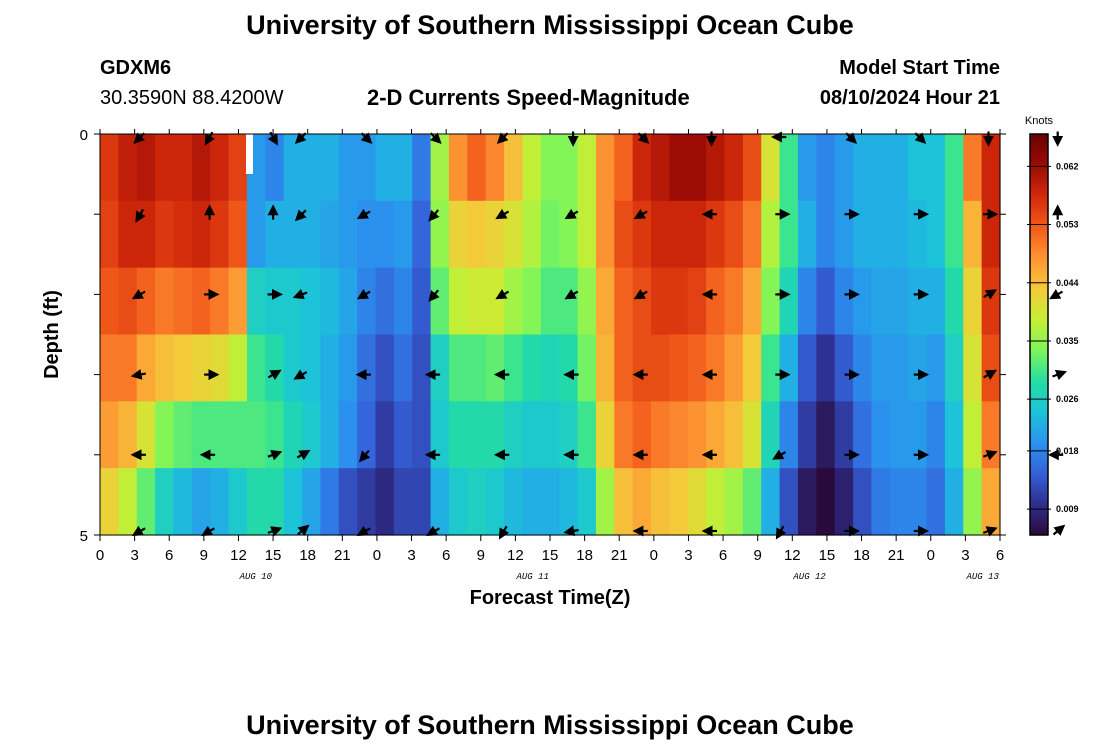 The height and width of the screenshot is (750, 1100). Describe the element at coordinates (1067, 283) in the screenshot. I see `colorbar-tick-label: 0.044` at that location.